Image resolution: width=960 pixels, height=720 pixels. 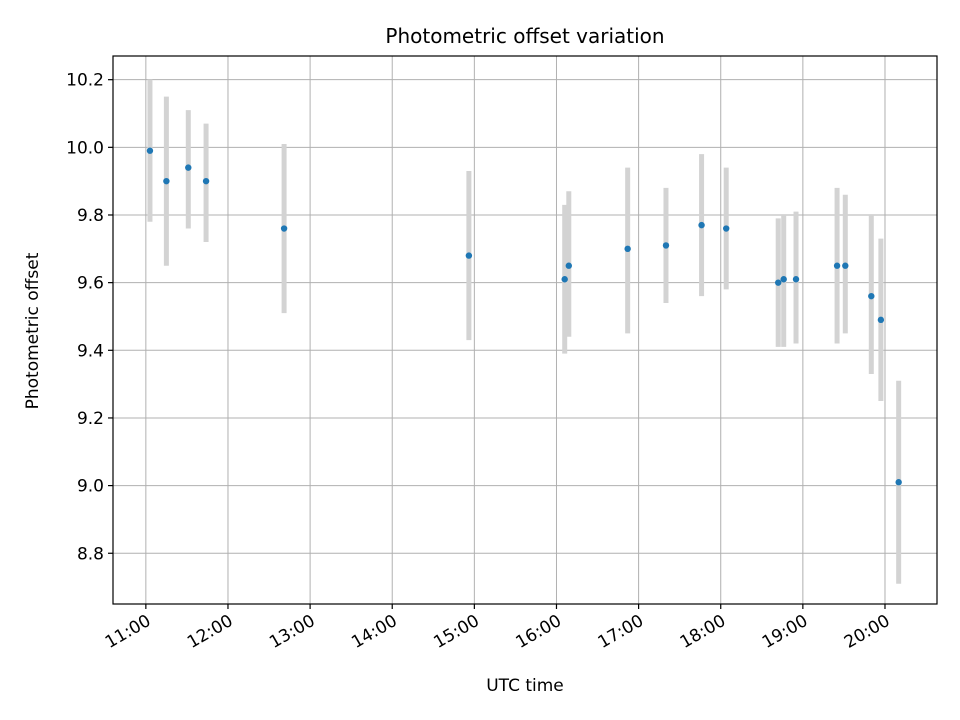 I want to click on y-tick-label: 9.0, so click(x=90, y=487).